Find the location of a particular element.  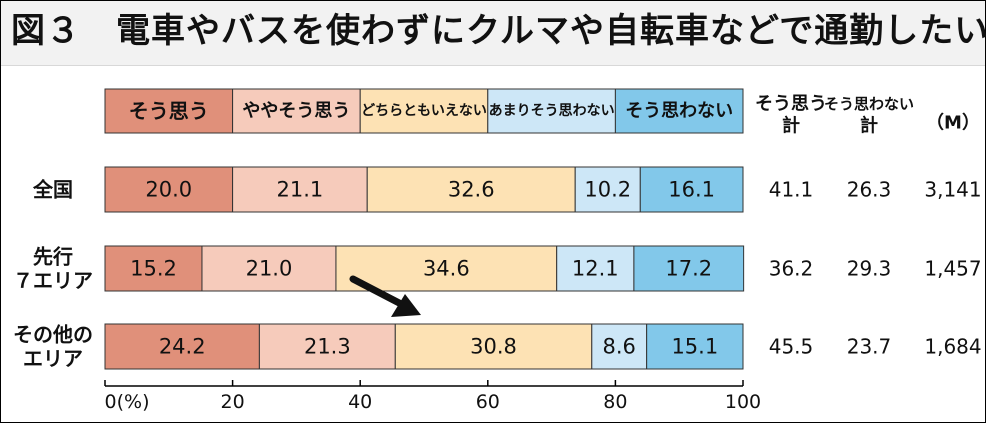

data-label: 12.1 is located at coordinates (595, 269).